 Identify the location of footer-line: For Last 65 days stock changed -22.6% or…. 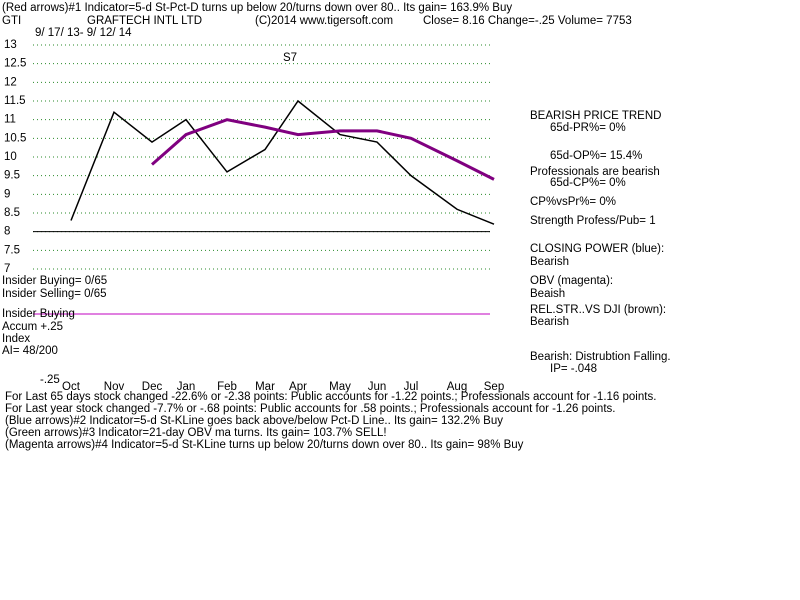
(330, 397).